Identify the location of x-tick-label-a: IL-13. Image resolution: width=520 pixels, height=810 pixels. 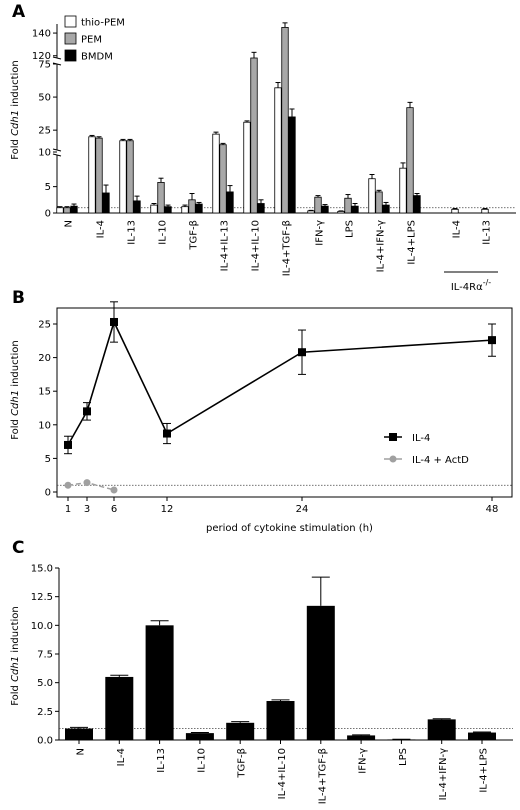
(132, 232).